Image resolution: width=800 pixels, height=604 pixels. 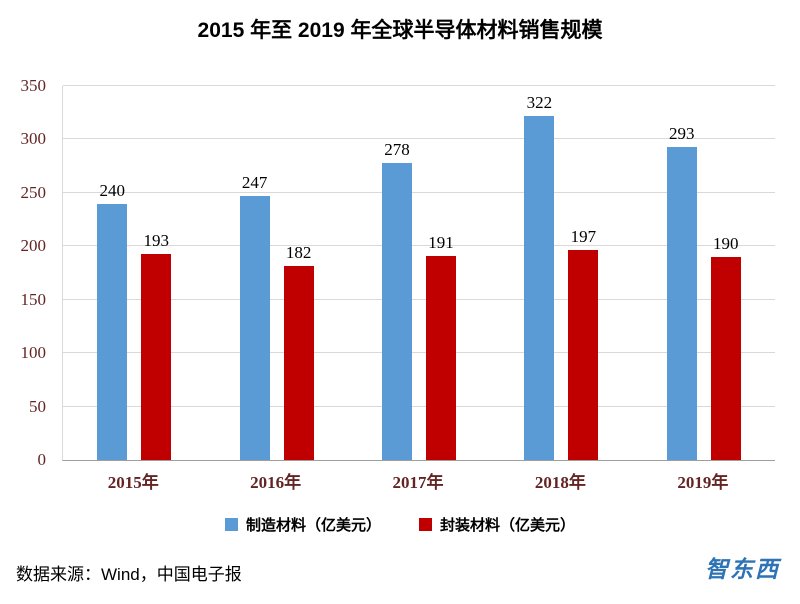 I want to click on y-tick-label: 150, so click(x=33, y=299).